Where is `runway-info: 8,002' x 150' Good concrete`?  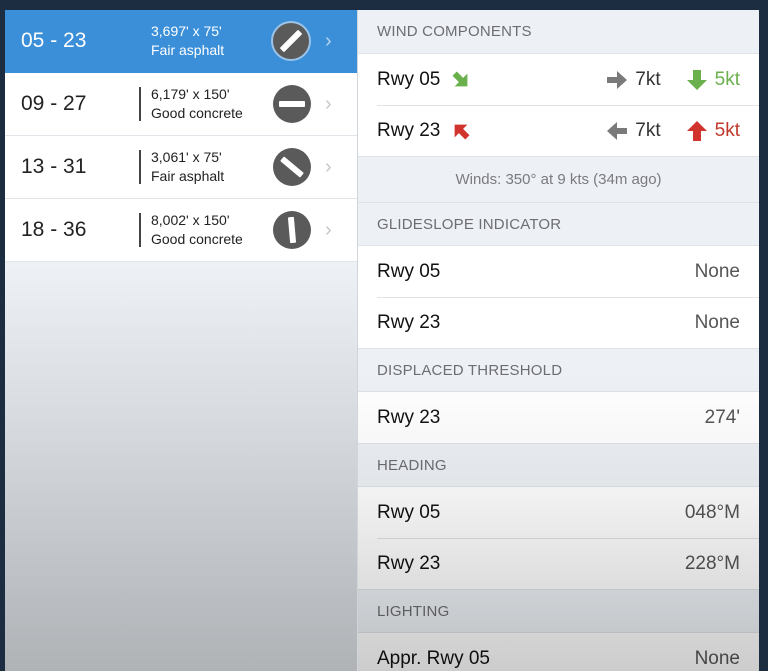
runway-info: 8,002' x 150' Good concrete is located at coordinates (212, 230).